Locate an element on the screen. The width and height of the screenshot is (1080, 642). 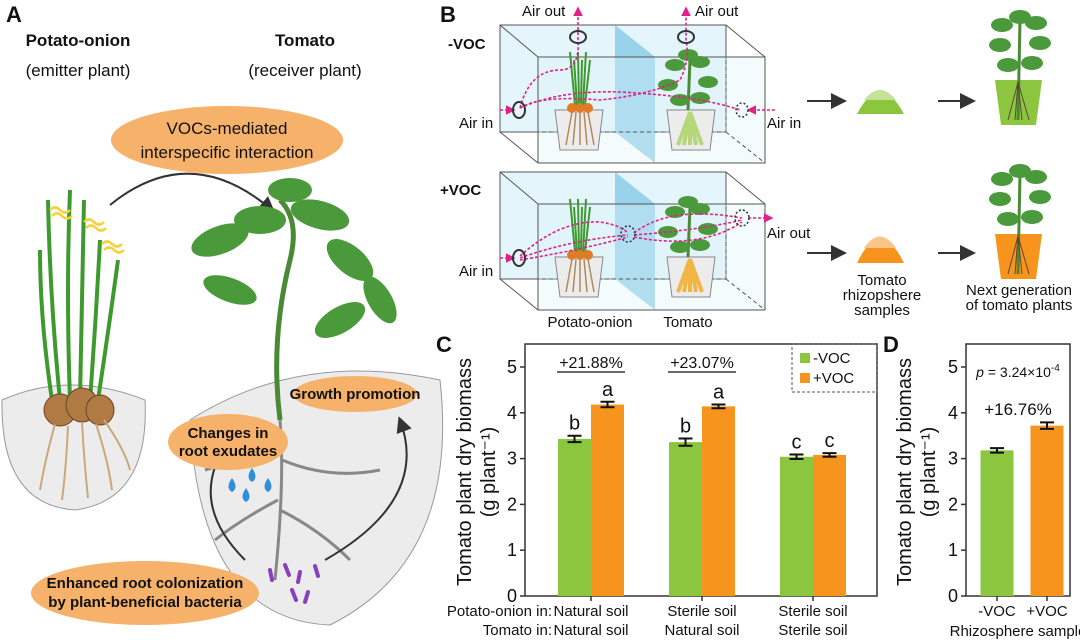
p-number: = 3.24×10 is located at coordinates (1017, 372).